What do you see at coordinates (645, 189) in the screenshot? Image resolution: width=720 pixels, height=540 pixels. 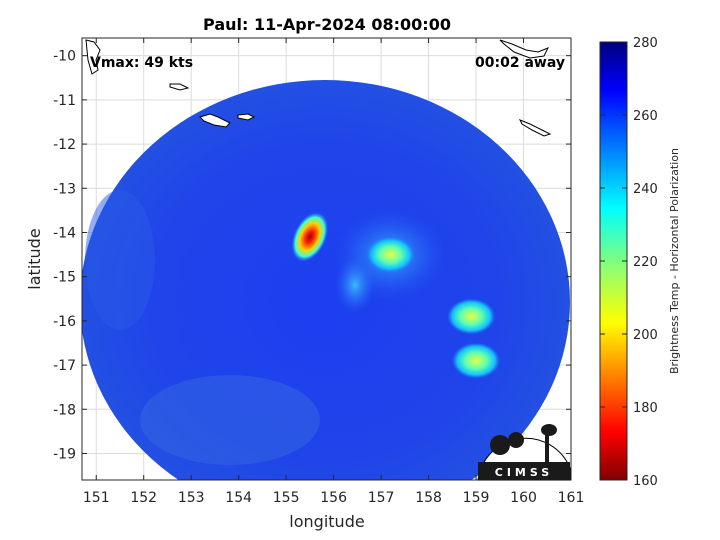 I see `colorbar-tick-label: 240` at bounding box center [645, 189].